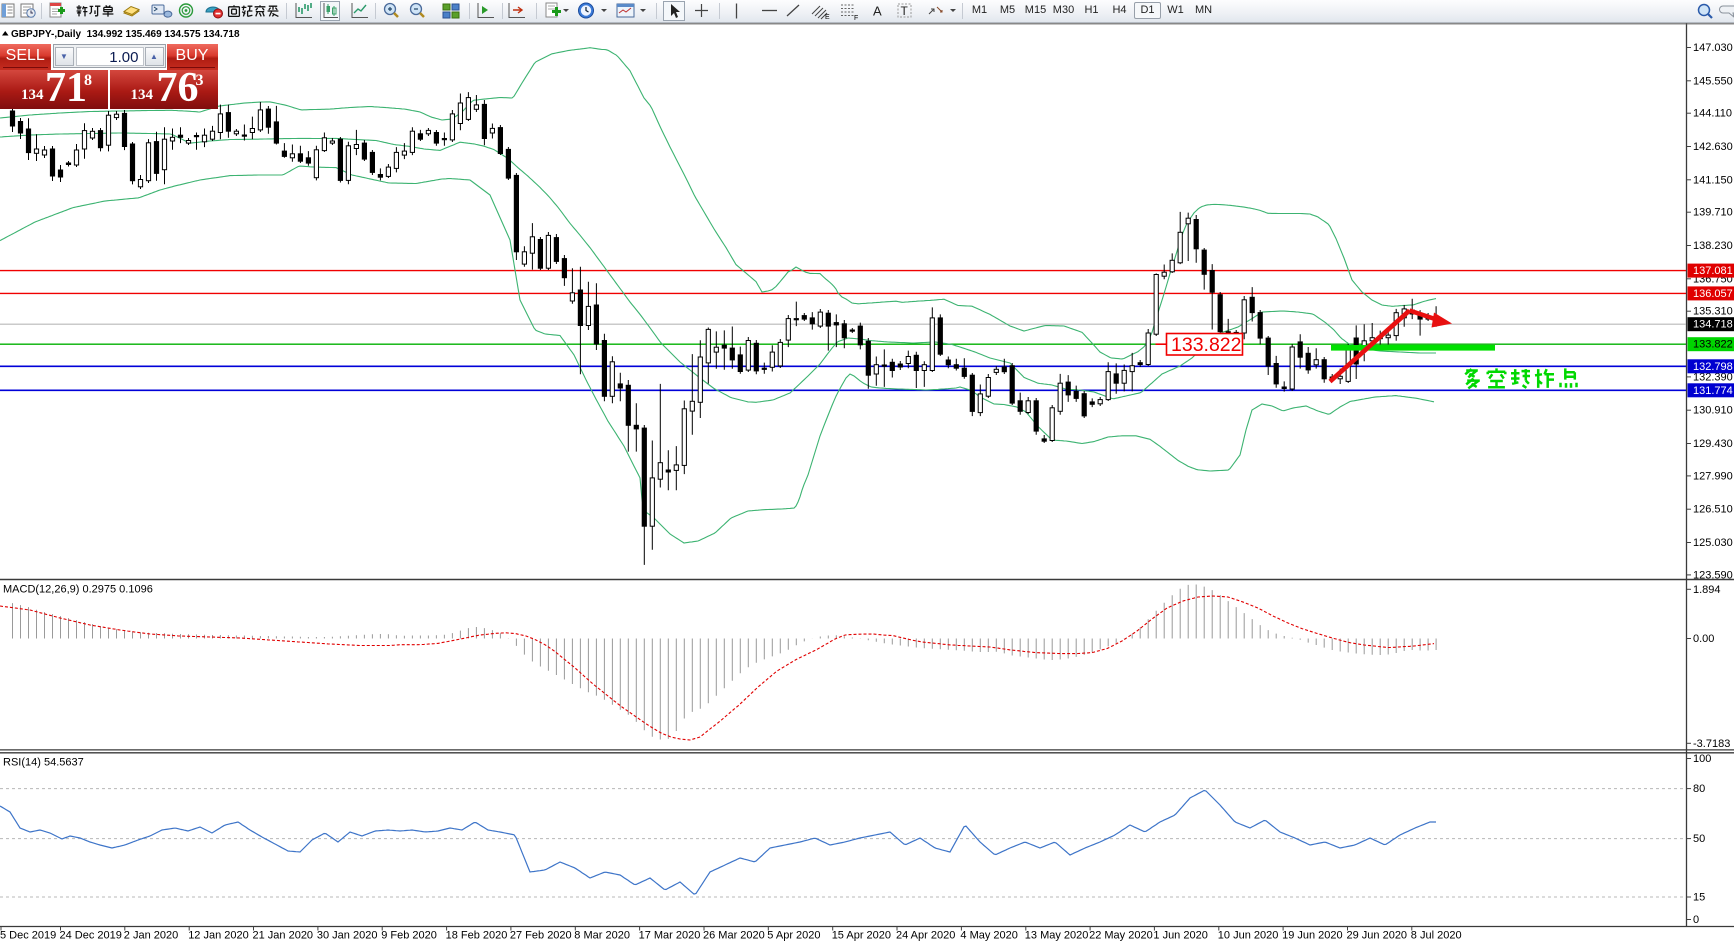  What do you see at coordinates (1713, 81) in the screenshot?
I see `svg-text: 145.550` at bounding box center [1713, 81].